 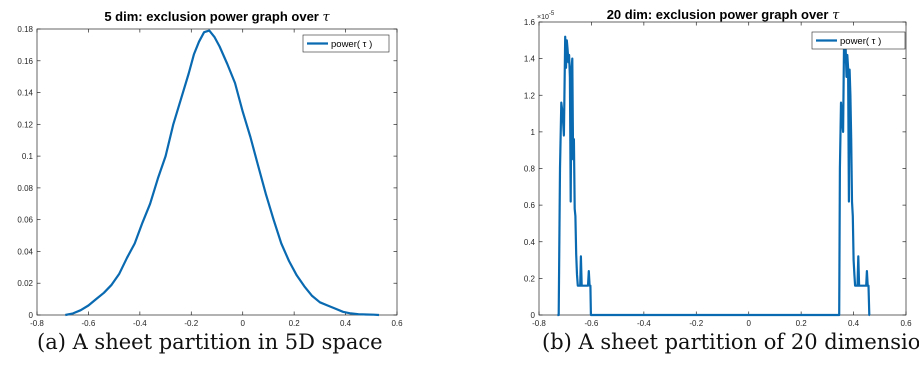 I want to click on y-tick-label: 1, so click(x=533, y=132).